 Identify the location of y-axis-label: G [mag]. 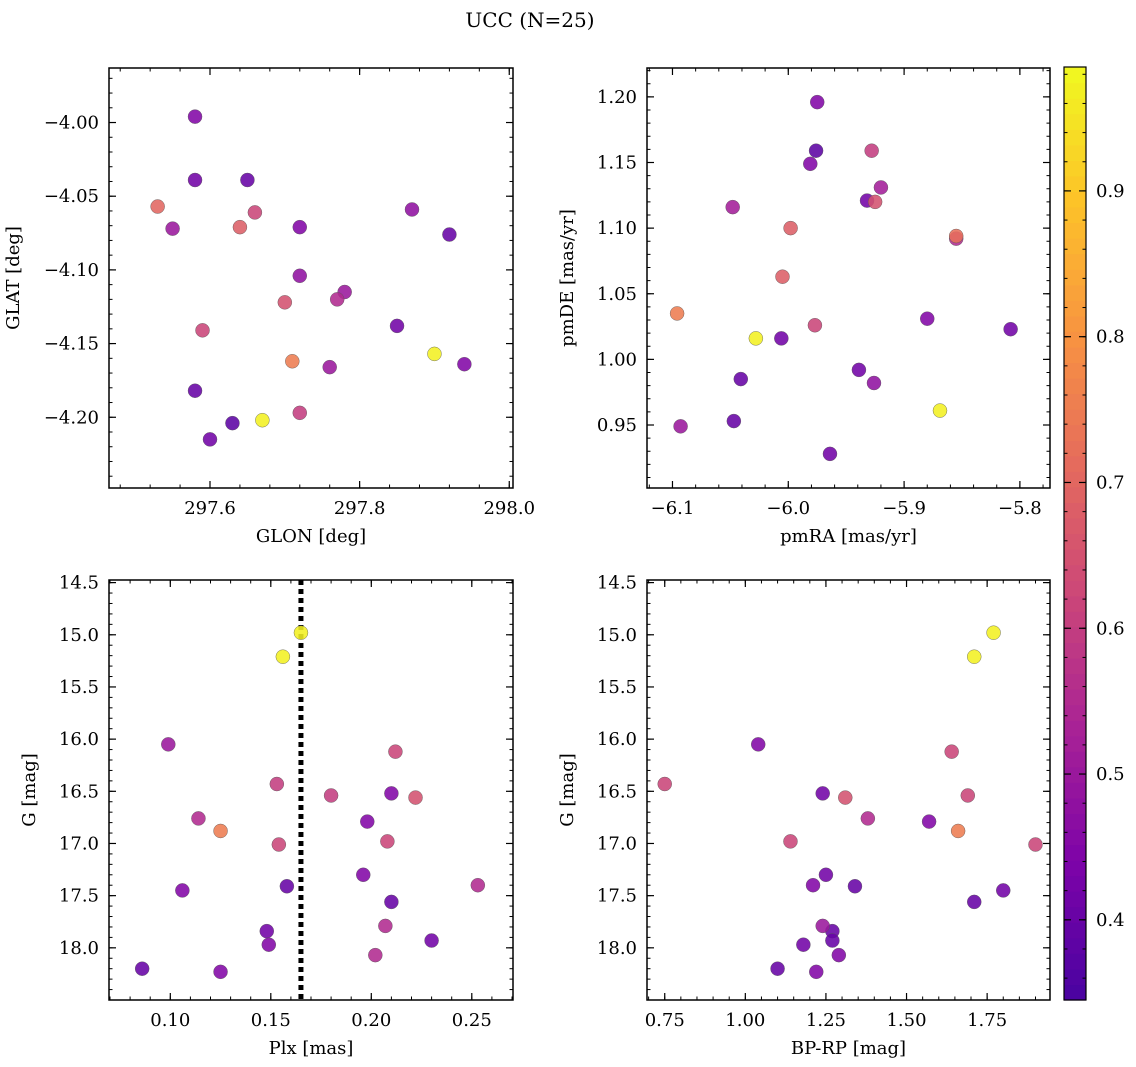
(29, 789).